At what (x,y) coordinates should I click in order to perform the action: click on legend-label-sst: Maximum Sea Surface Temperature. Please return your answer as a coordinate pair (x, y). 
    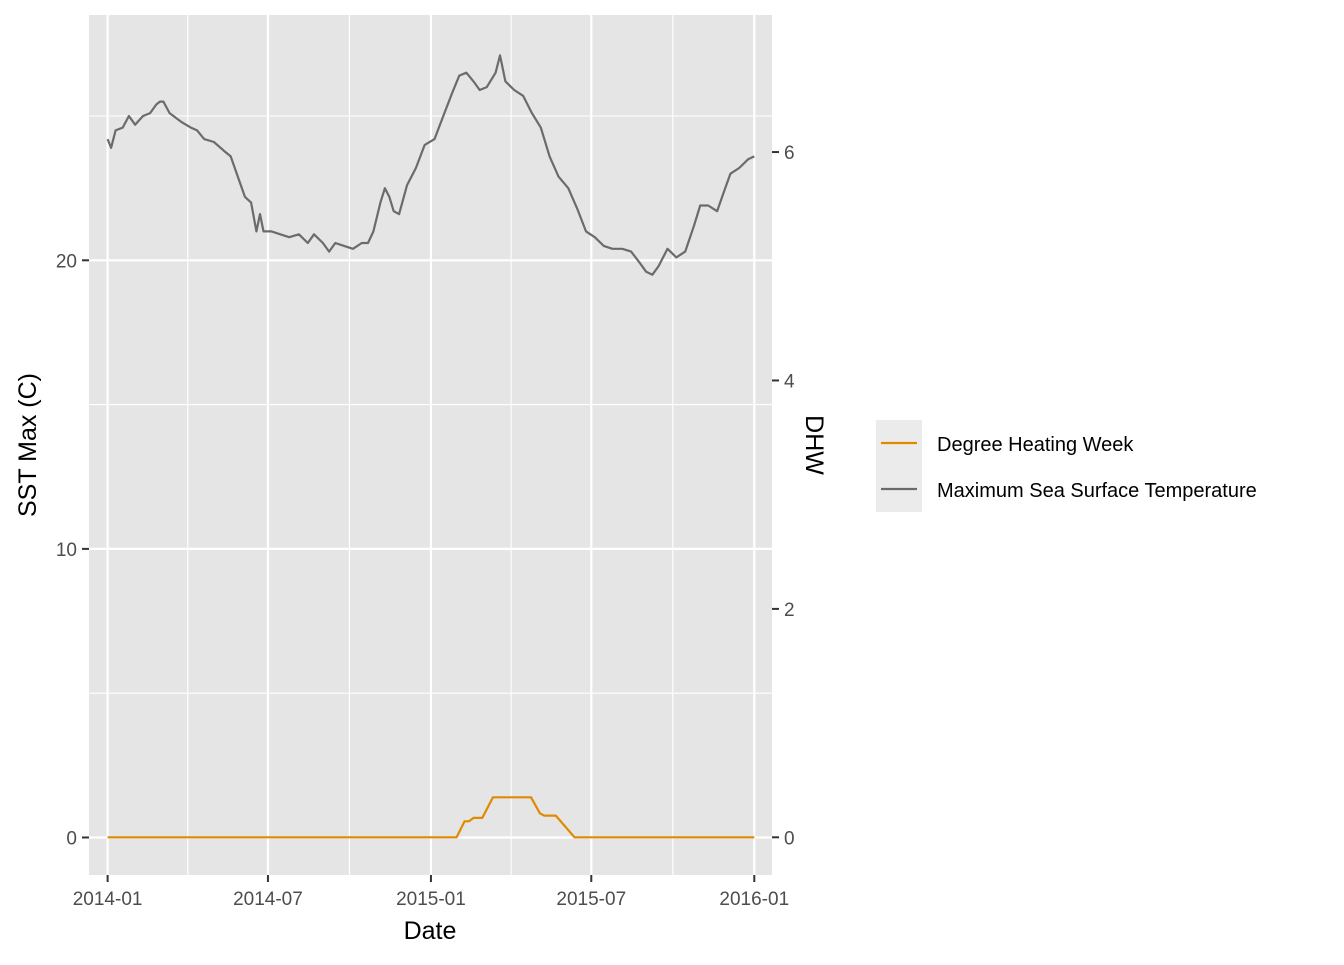
    Looking at the image, I should click on (1097, 491).